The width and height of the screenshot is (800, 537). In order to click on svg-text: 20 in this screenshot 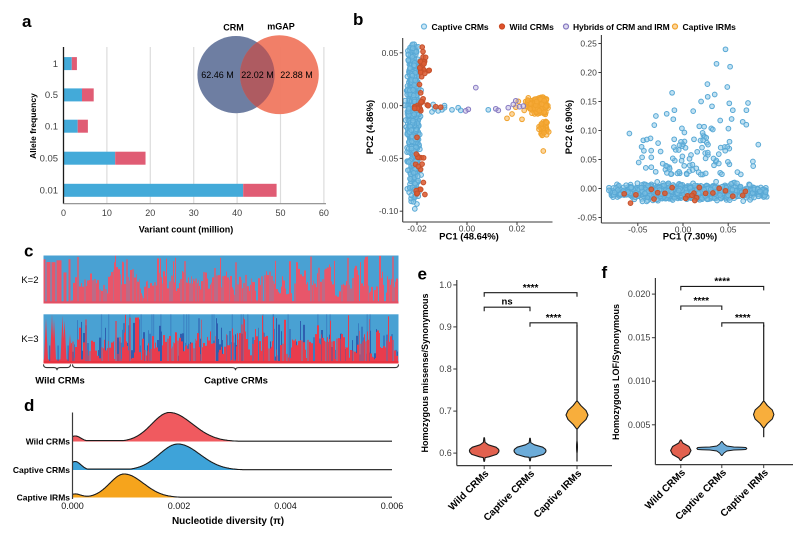, I will do `click(150, 213)`.